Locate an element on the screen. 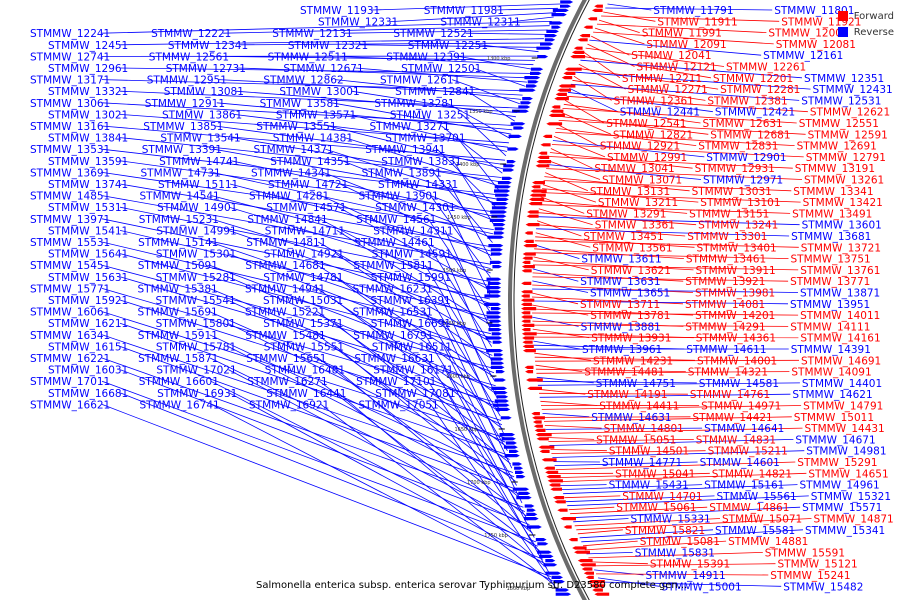 The image size is (900, 600). reverse-gene-label: STMMW_12431 is located at coordinates (853, 90).